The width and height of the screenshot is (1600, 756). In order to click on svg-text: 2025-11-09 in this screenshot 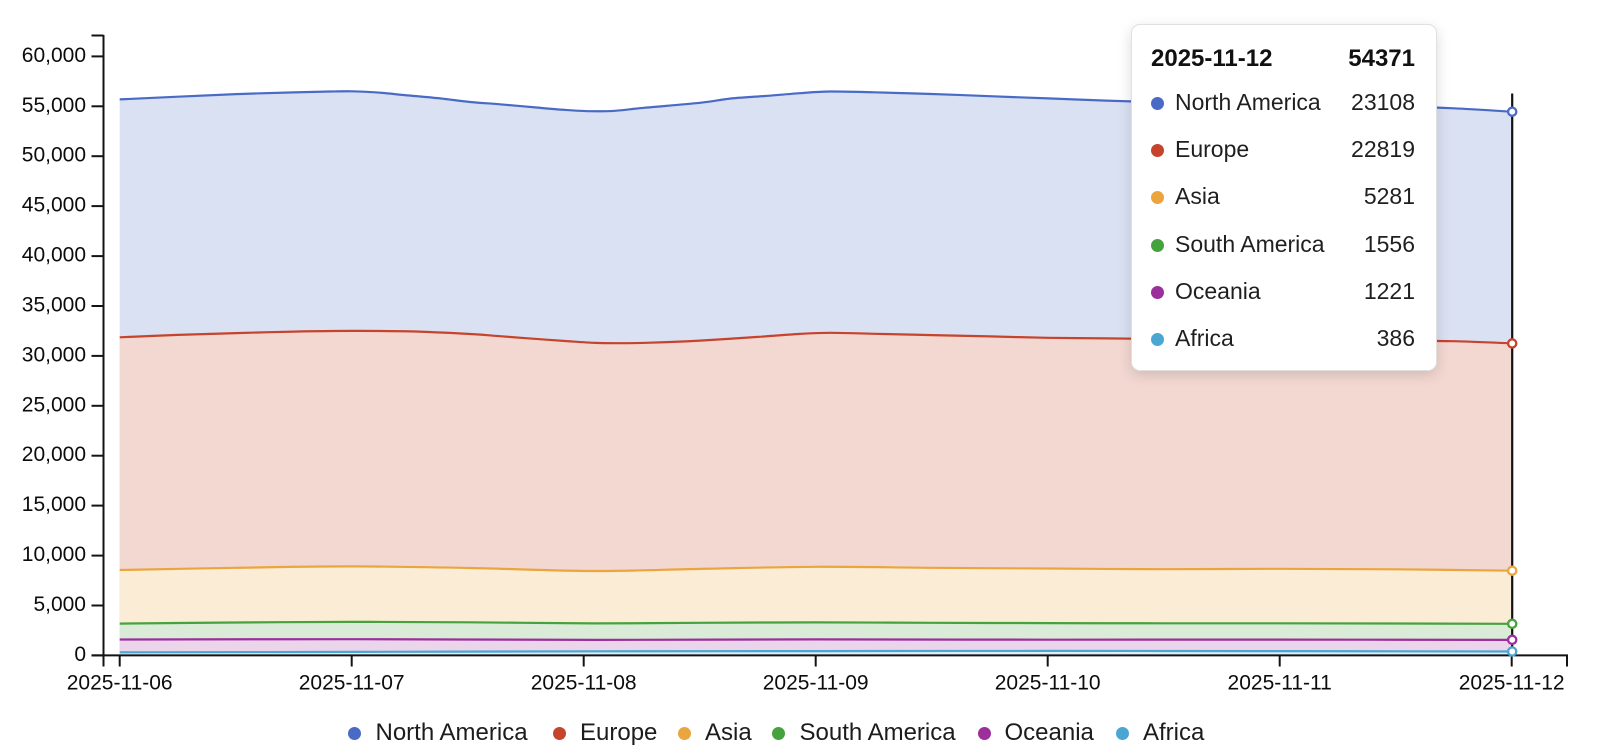, I will do `click(816, 683)`.